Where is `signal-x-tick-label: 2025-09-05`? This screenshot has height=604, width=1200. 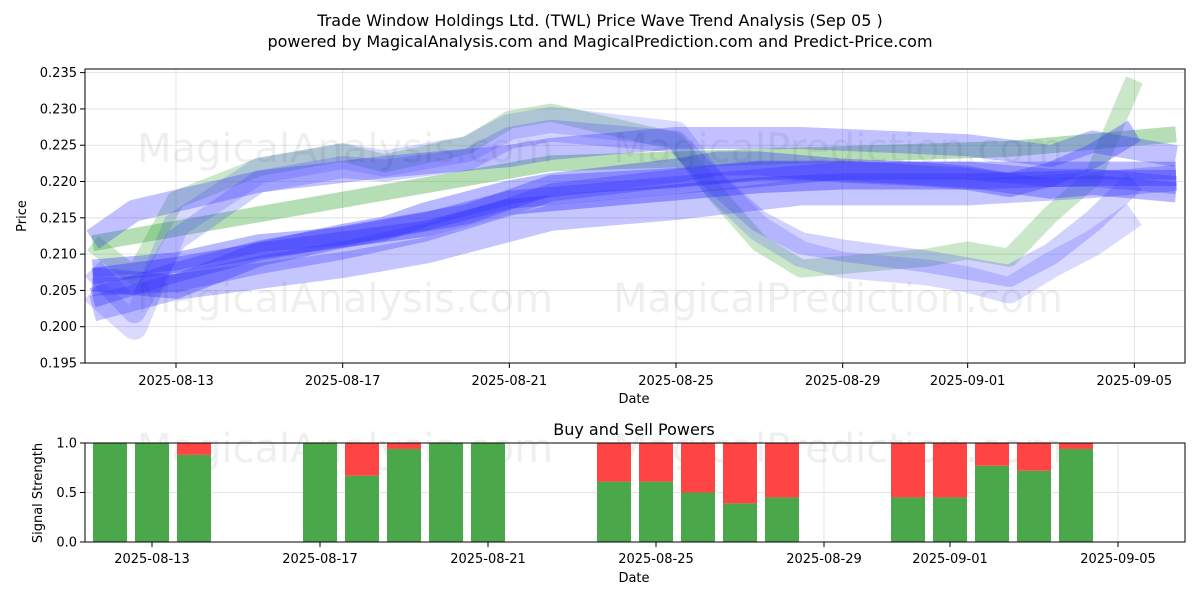 signal-x-tick-label: 2025-09-05 is located at coordinates (1118, 559).